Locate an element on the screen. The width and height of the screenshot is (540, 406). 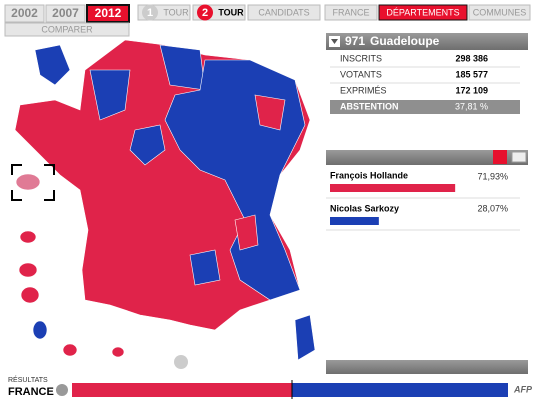
region-name: Guadeloupe is located at coordinates (405, 41).